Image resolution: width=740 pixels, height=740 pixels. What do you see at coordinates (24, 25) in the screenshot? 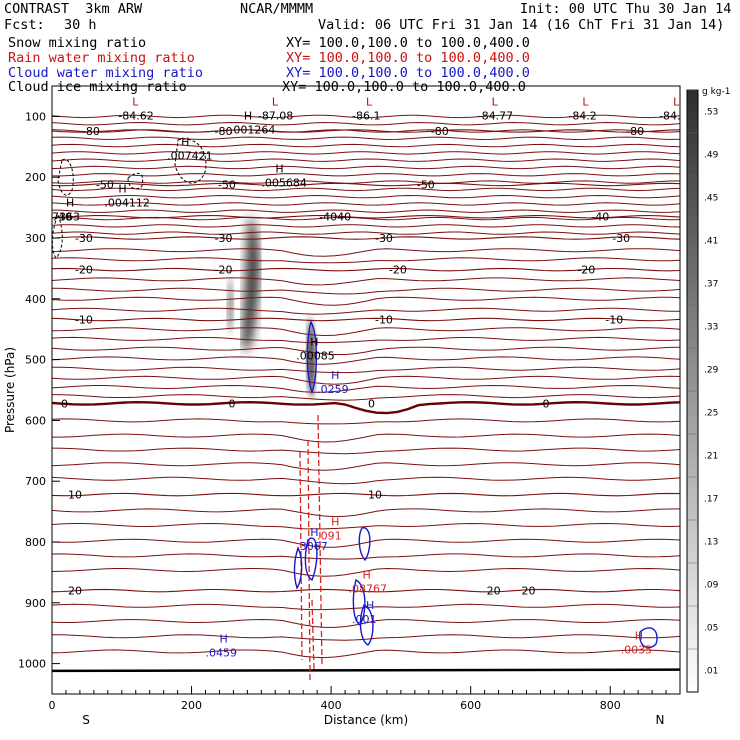
I see `fcst-label: Fcst:` at bounding box center [24, 25].